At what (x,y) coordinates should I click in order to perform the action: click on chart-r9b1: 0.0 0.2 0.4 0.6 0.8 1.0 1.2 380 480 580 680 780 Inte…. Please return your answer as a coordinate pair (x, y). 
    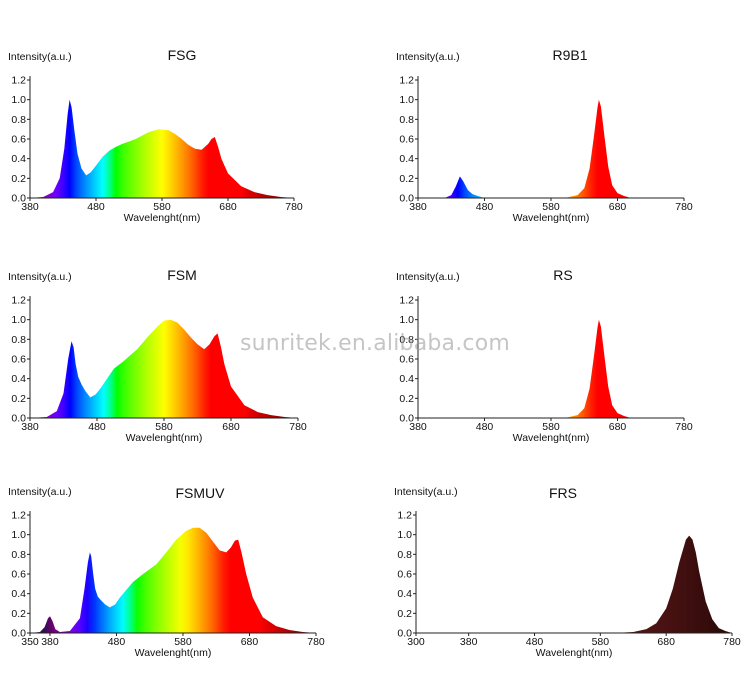
    Looking at the image, I should click on (544, 135).